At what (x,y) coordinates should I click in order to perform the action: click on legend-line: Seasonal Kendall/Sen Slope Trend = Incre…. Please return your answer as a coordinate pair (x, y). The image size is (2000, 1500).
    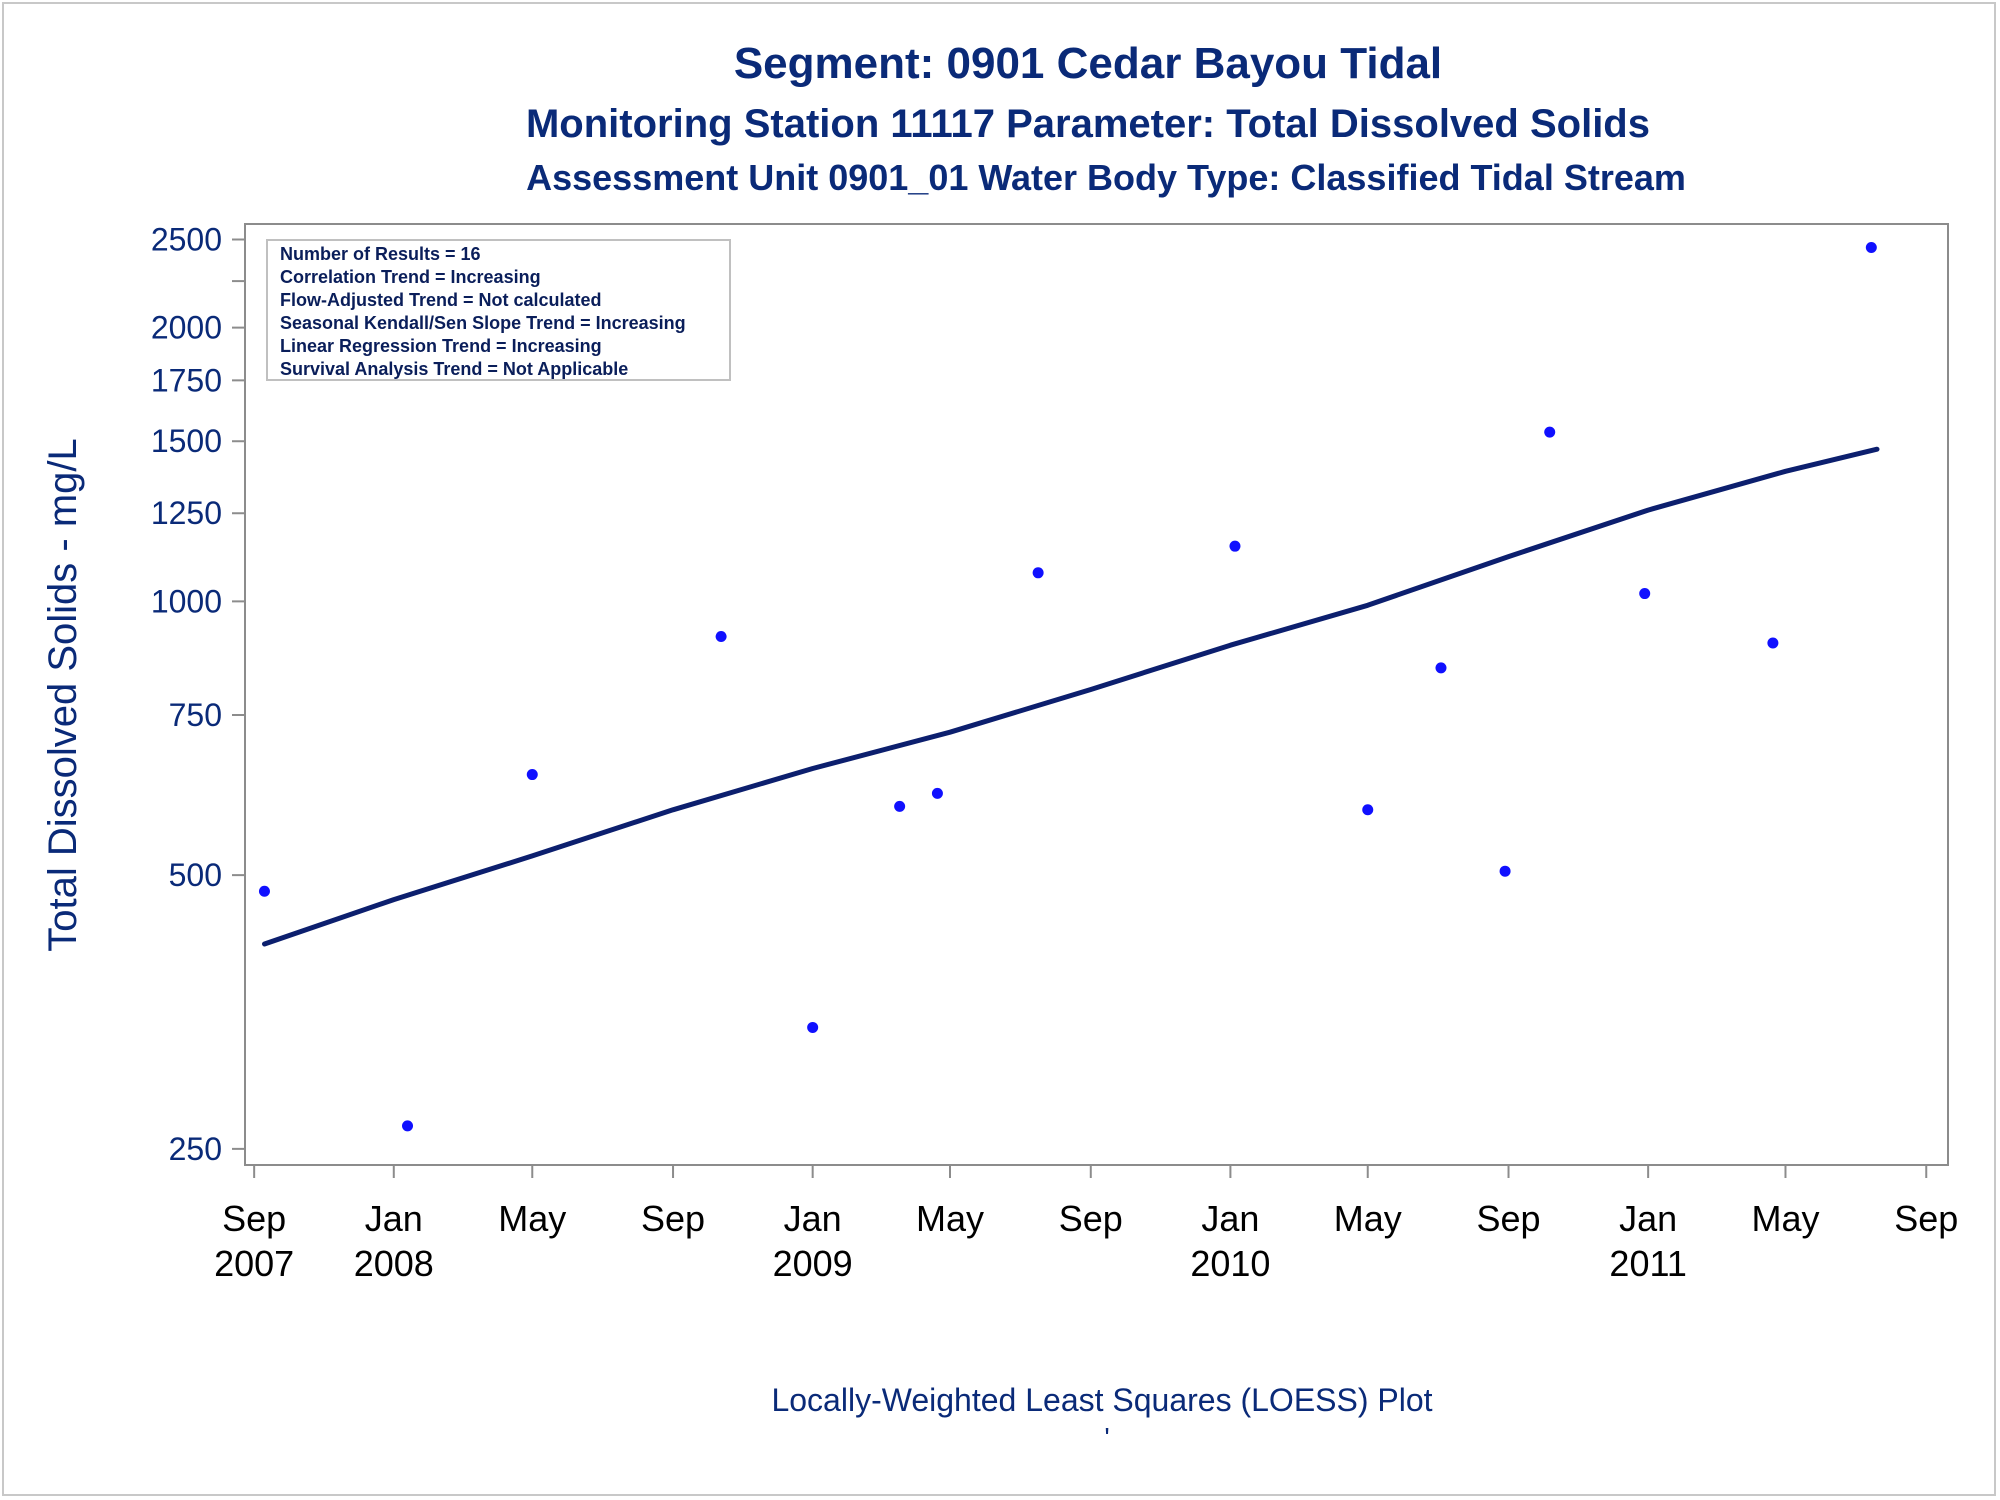
    Looking at the image, I should click on (483, 323).